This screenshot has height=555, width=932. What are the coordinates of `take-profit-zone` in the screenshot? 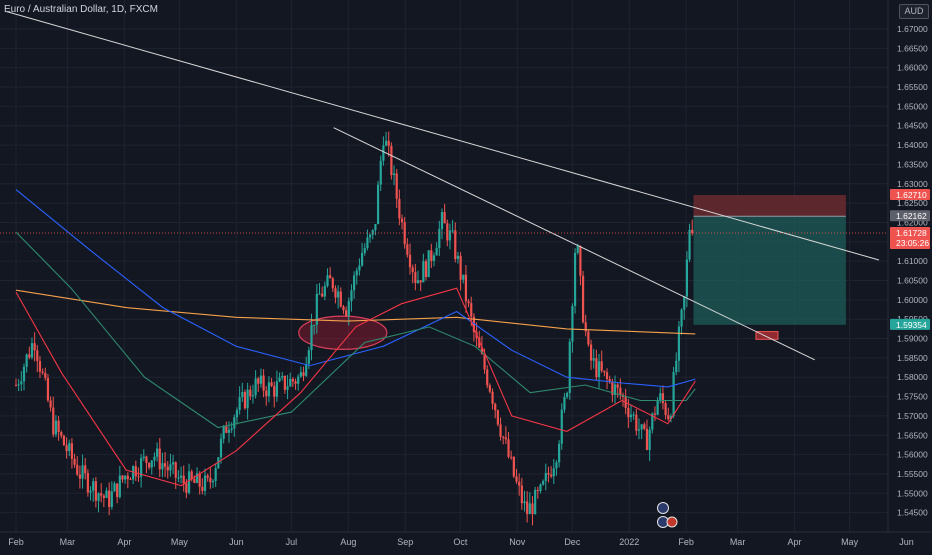 It's located at (769, 270).